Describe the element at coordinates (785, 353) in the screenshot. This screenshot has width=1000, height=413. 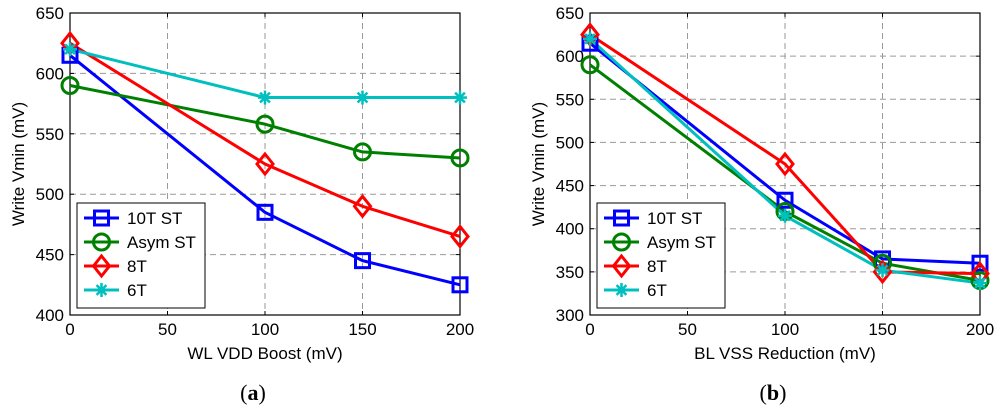
I see `x-axis-label: BL VSS Reduction (mV)` at that location.